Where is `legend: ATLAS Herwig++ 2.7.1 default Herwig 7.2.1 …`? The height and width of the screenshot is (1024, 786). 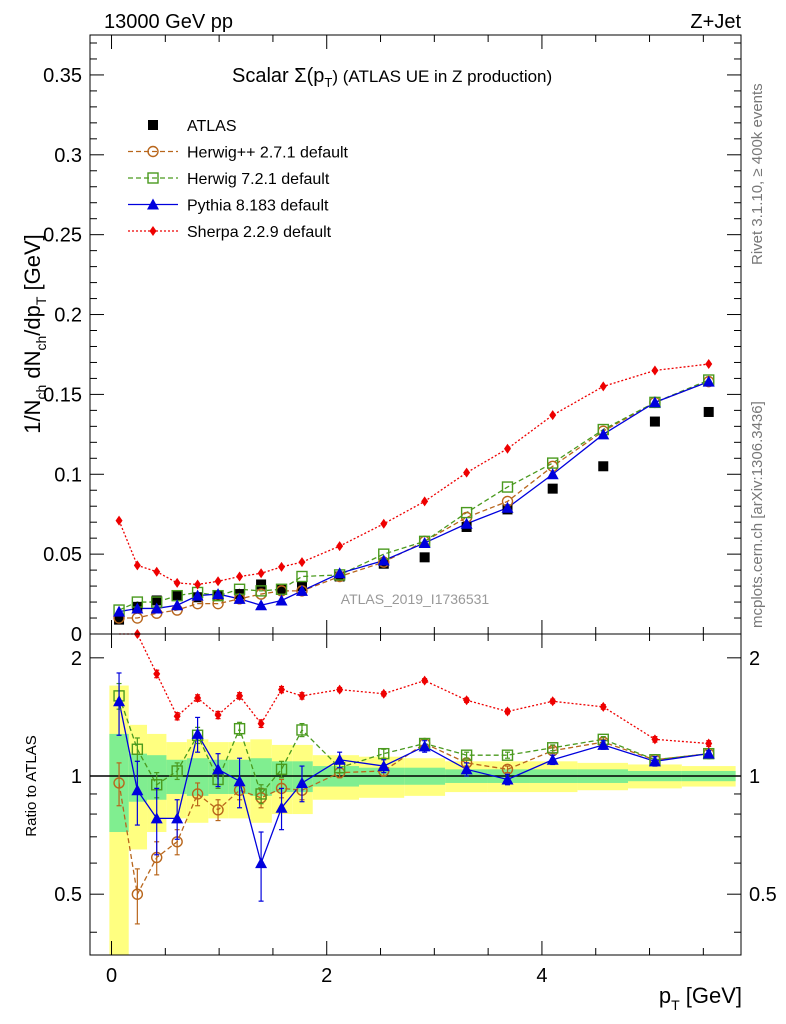
legend: ATLAS Herwig++ 2.7.1 default Herwig 7.2.1 … is located at coordinates (238, 179).